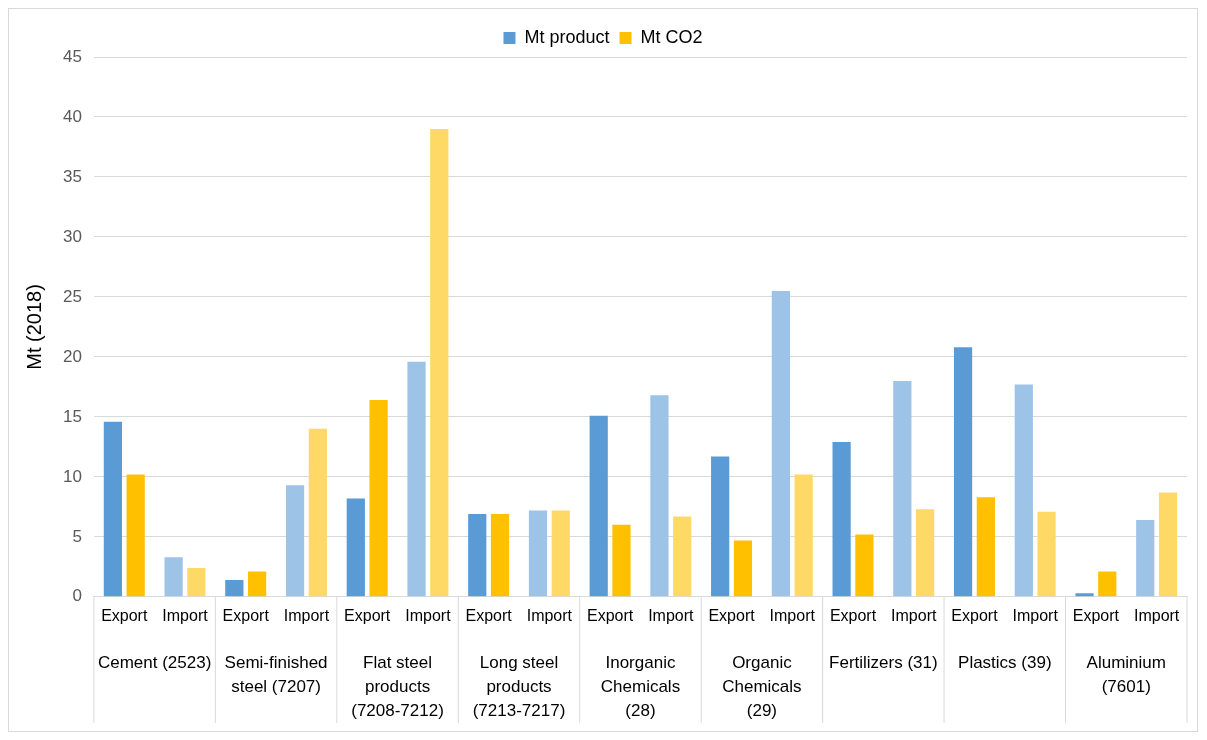 This screenshot has width=1207, height=740. Describe the element at coordinates (72, 296) in the screenshot. I see `y-tick-label: 25` at that location.